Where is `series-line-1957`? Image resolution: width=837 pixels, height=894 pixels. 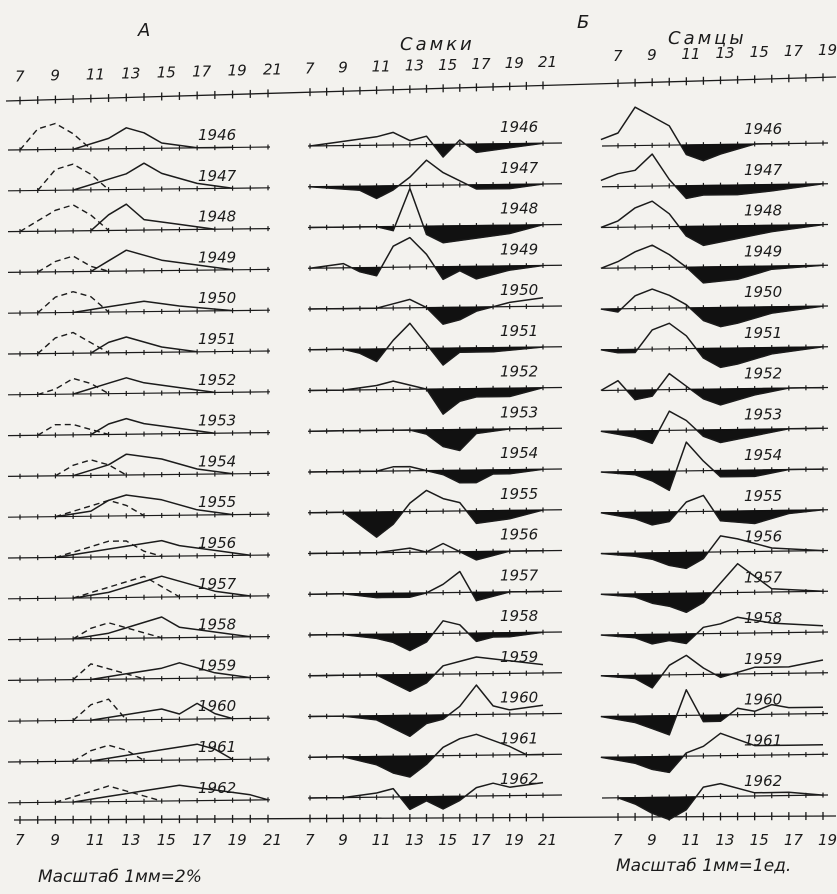
series-line-1957 is located at coordinates (712, 588).